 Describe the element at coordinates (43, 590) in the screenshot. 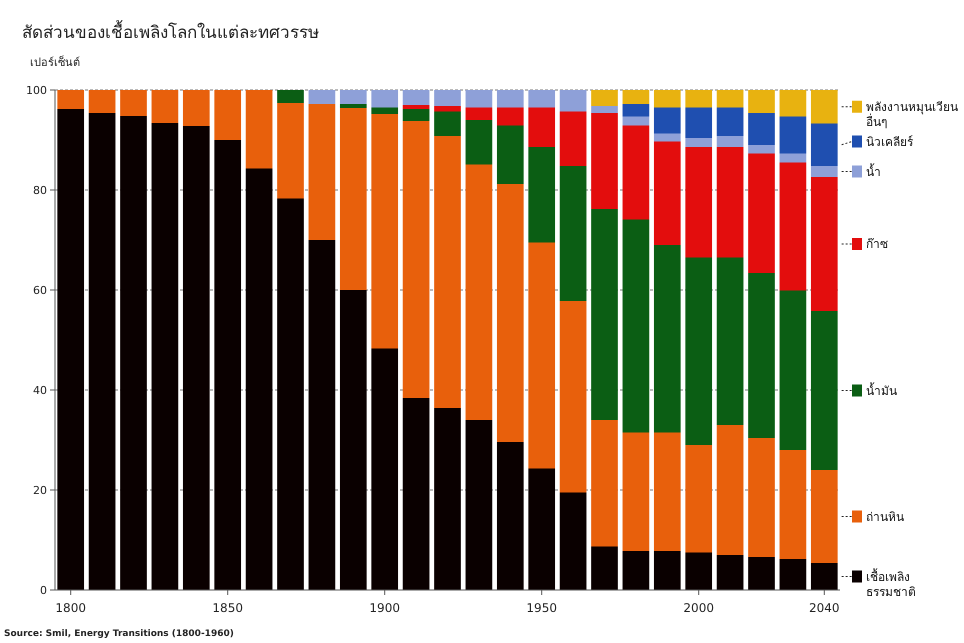

I see `y-tick-label: 0` at that location.